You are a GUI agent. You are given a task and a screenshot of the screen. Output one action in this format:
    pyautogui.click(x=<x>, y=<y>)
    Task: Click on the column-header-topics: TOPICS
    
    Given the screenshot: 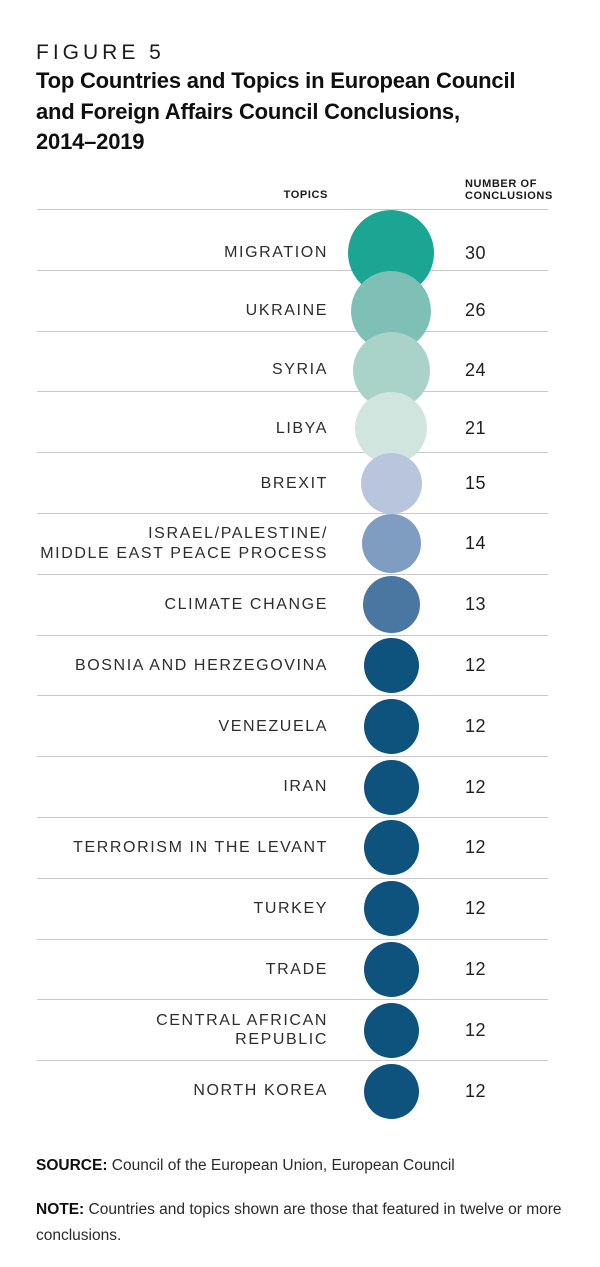 What is the action you would take?
    pyautogui.click(x=305, y=195)
    